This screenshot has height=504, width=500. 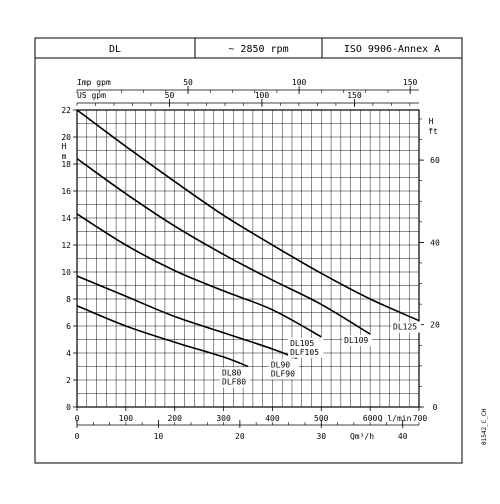 I want to click on imp-gpm-tick-label: 50, so click(x=188, y=82).